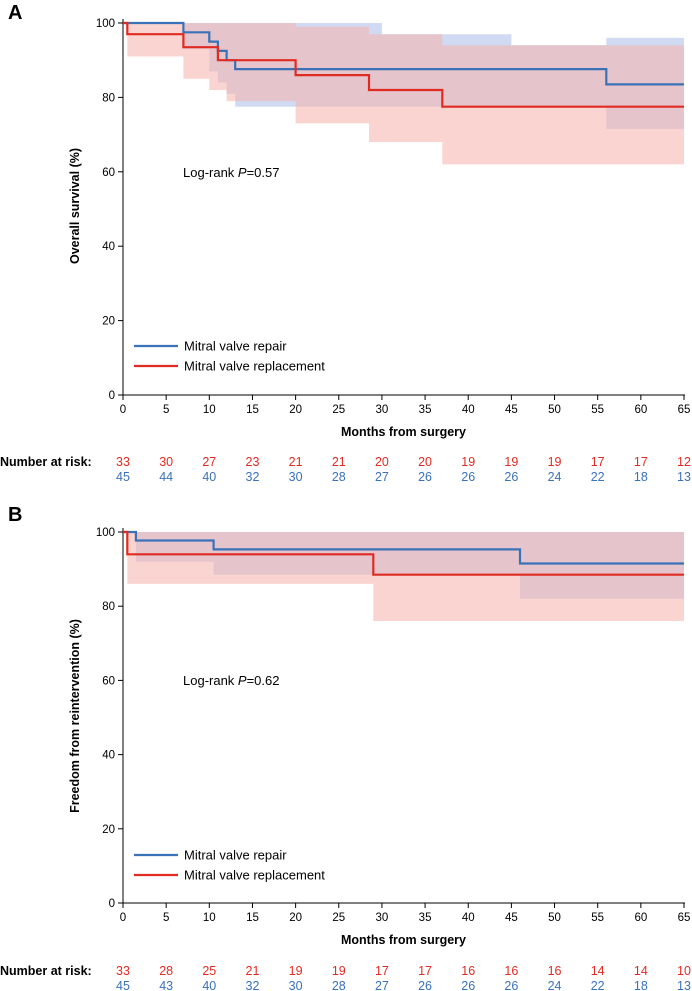 The width and height of the screenshot is (692, 991). Describe the element at coordinates (254, 875) in the screenshot. I see `legend-label-replacement: Mitral valve replacement` at that location.